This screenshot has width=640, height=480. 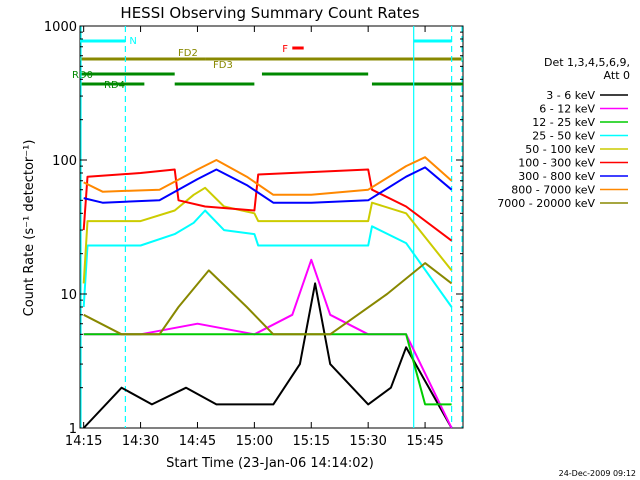 What do you see at coordinates (197, 441) in the screenshot?
I see `x-tick-label: 14:45` at bounding box center [197, 441].